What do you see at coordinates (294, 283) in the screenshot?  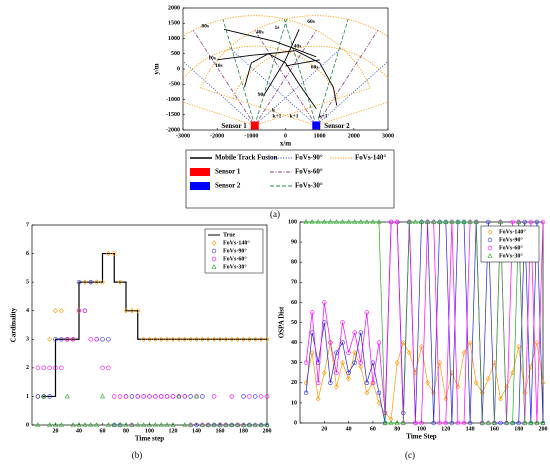 I see `y-tick-label: 70` at bounding box center [294, 283].